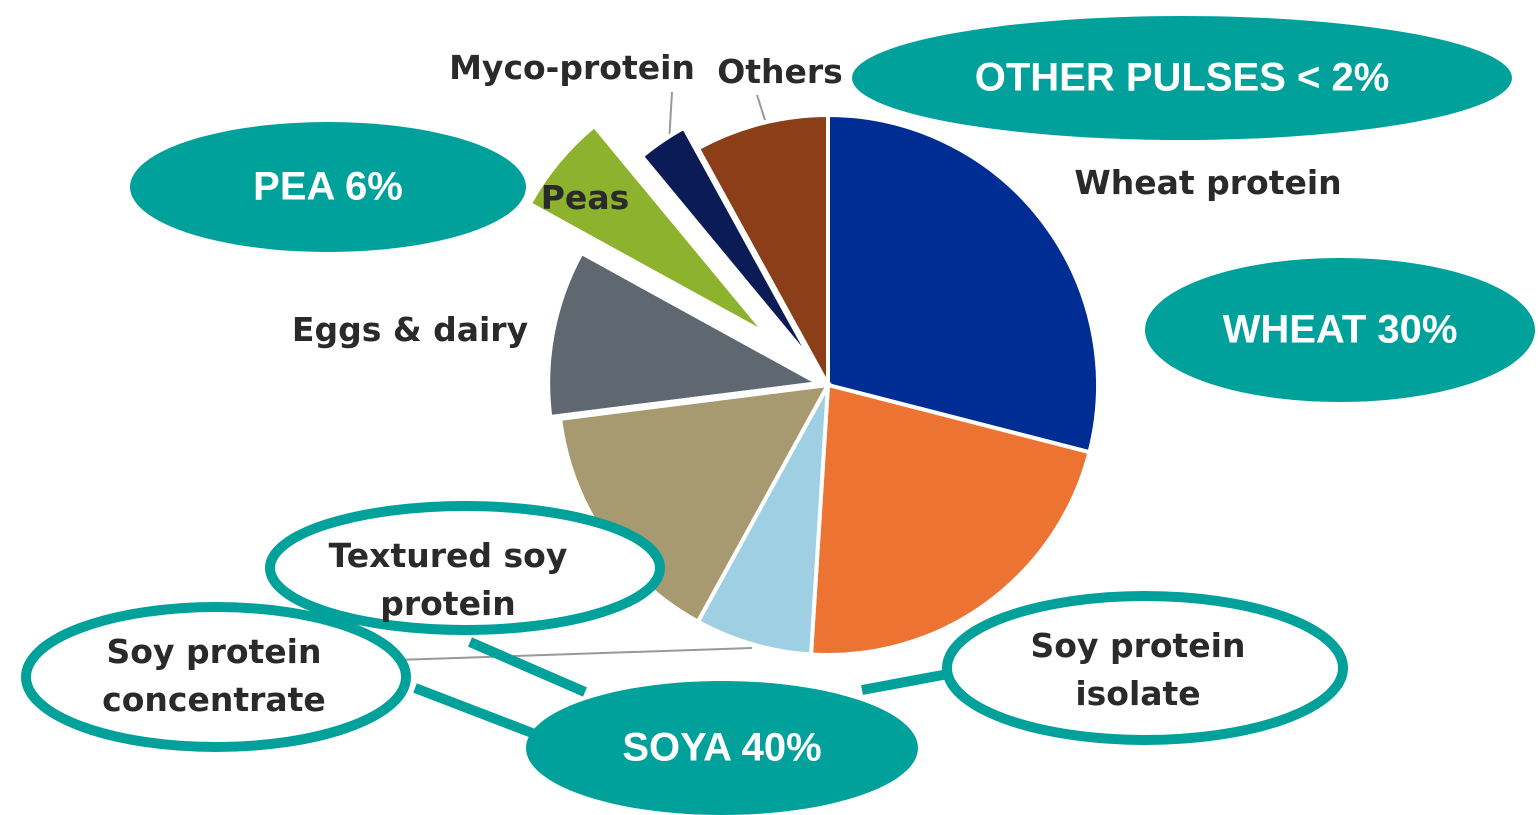 This screenshot has height=815, width=1538. Describe the element at coordinates (1138, 669) in the screenshot. I see `slice-label: Soy protein isolate` at that location.